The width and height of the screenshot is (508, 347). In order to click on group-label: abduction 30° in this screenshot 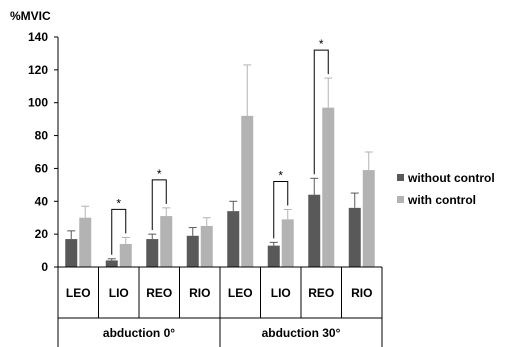, I will do `click(301, 333)`.